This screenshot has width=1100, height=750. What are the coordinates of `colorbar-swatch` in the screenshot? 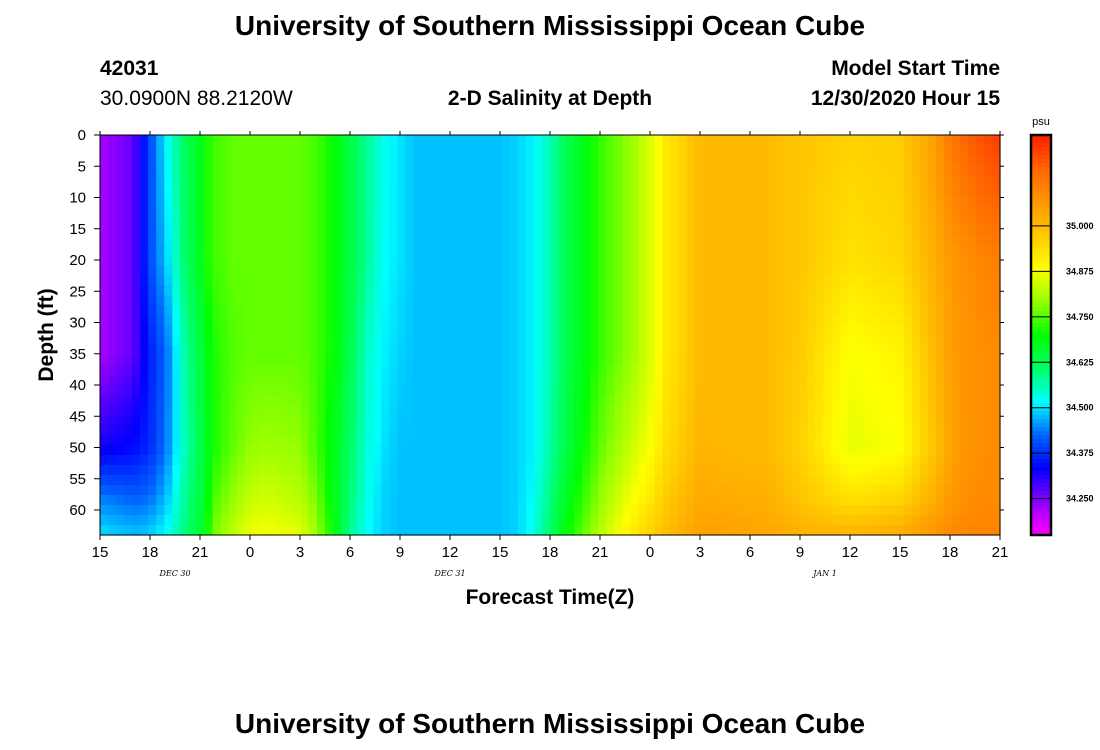 It's located at (1041, 529).